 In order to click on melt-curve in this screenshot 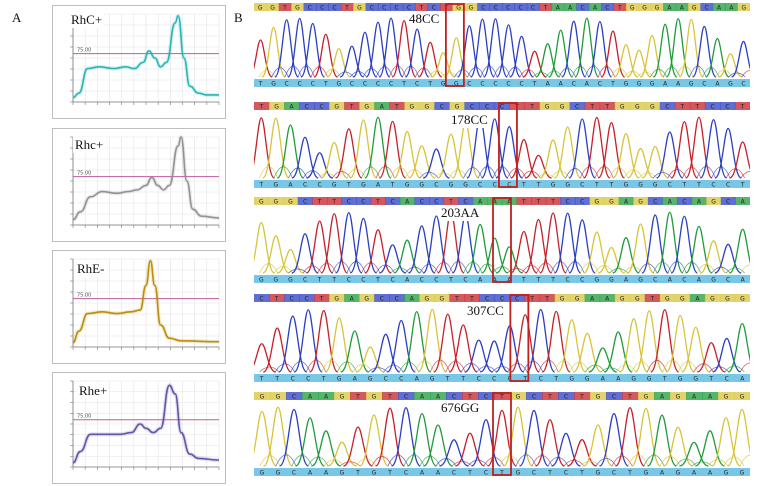, I will do `click(145, 56)`.